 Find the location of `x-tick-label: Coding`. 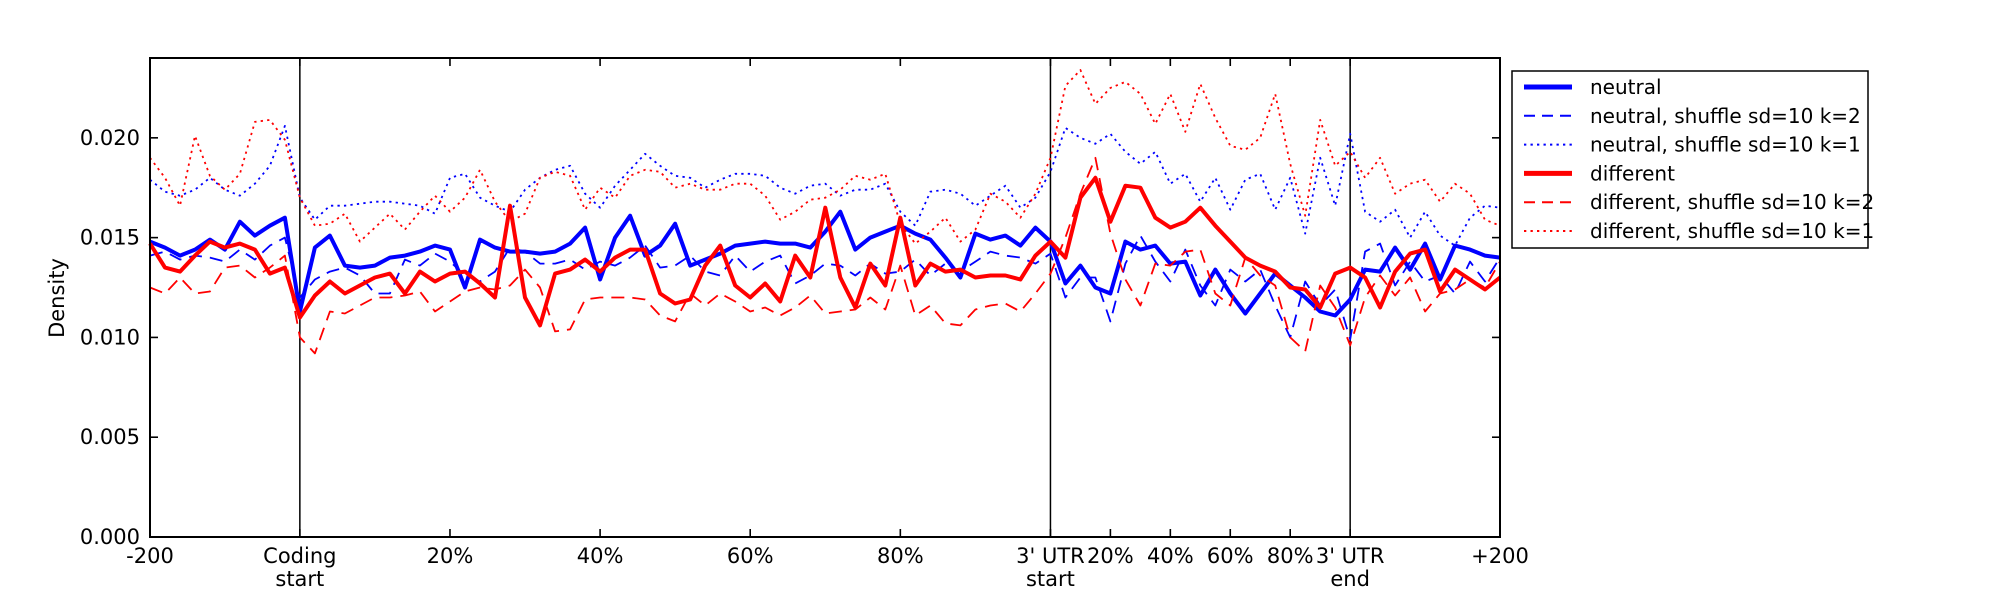

x-tick-label: Coding is located at coordinates (299, 556).